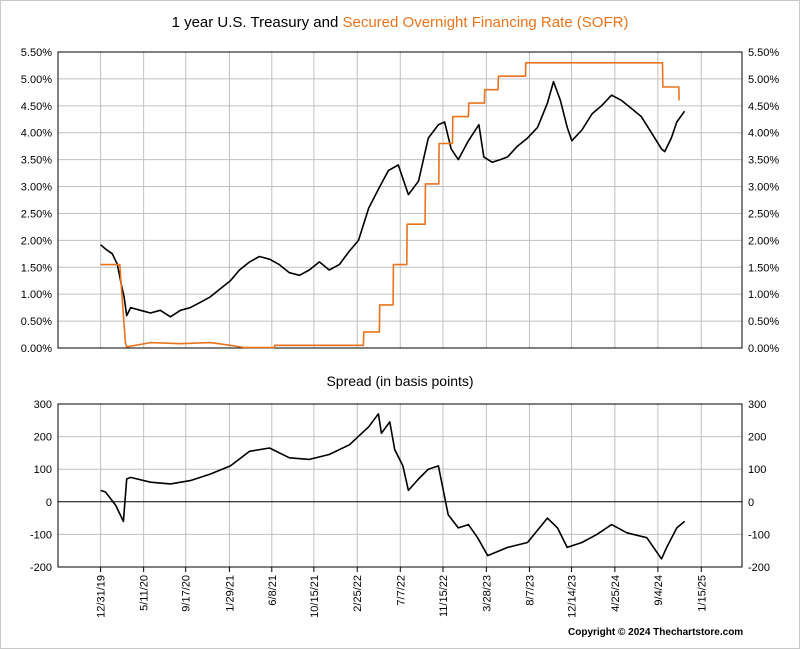  I want to click on rates-ytick-left-5: 2.50%, so click(36, 214).